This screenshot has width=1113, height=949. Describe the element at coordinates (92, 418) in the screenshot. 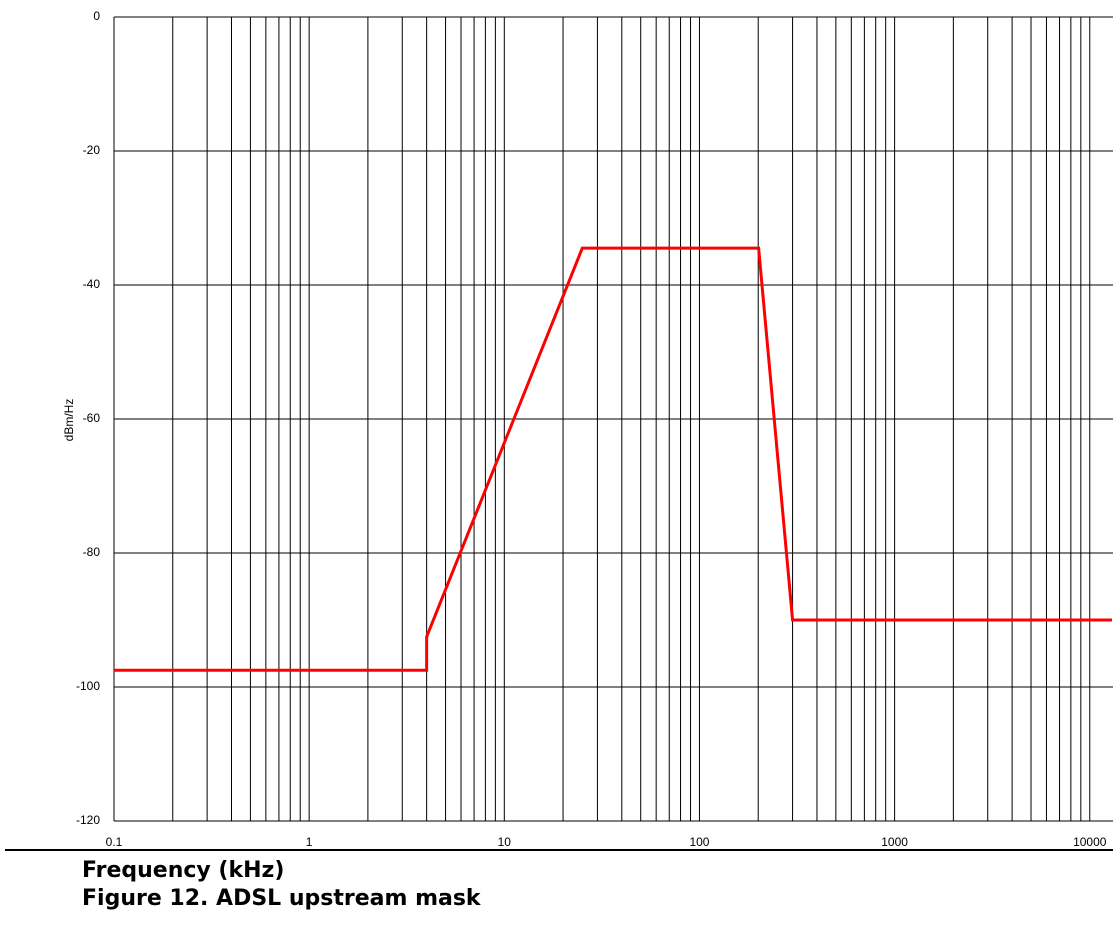

I see `y-tick-label: -60` at that location.